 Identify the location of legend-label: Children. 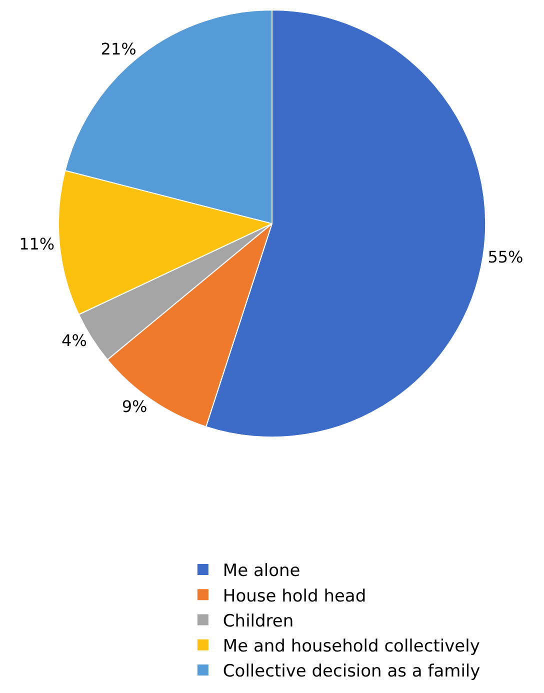
(258, 621).